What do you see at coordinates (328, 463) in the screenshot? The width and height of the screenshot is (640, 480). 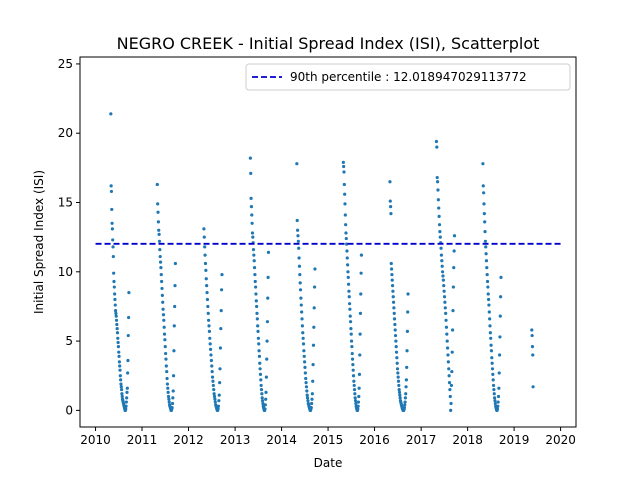 I see `x-axis-label: Date` at bounding box center [328, 463].